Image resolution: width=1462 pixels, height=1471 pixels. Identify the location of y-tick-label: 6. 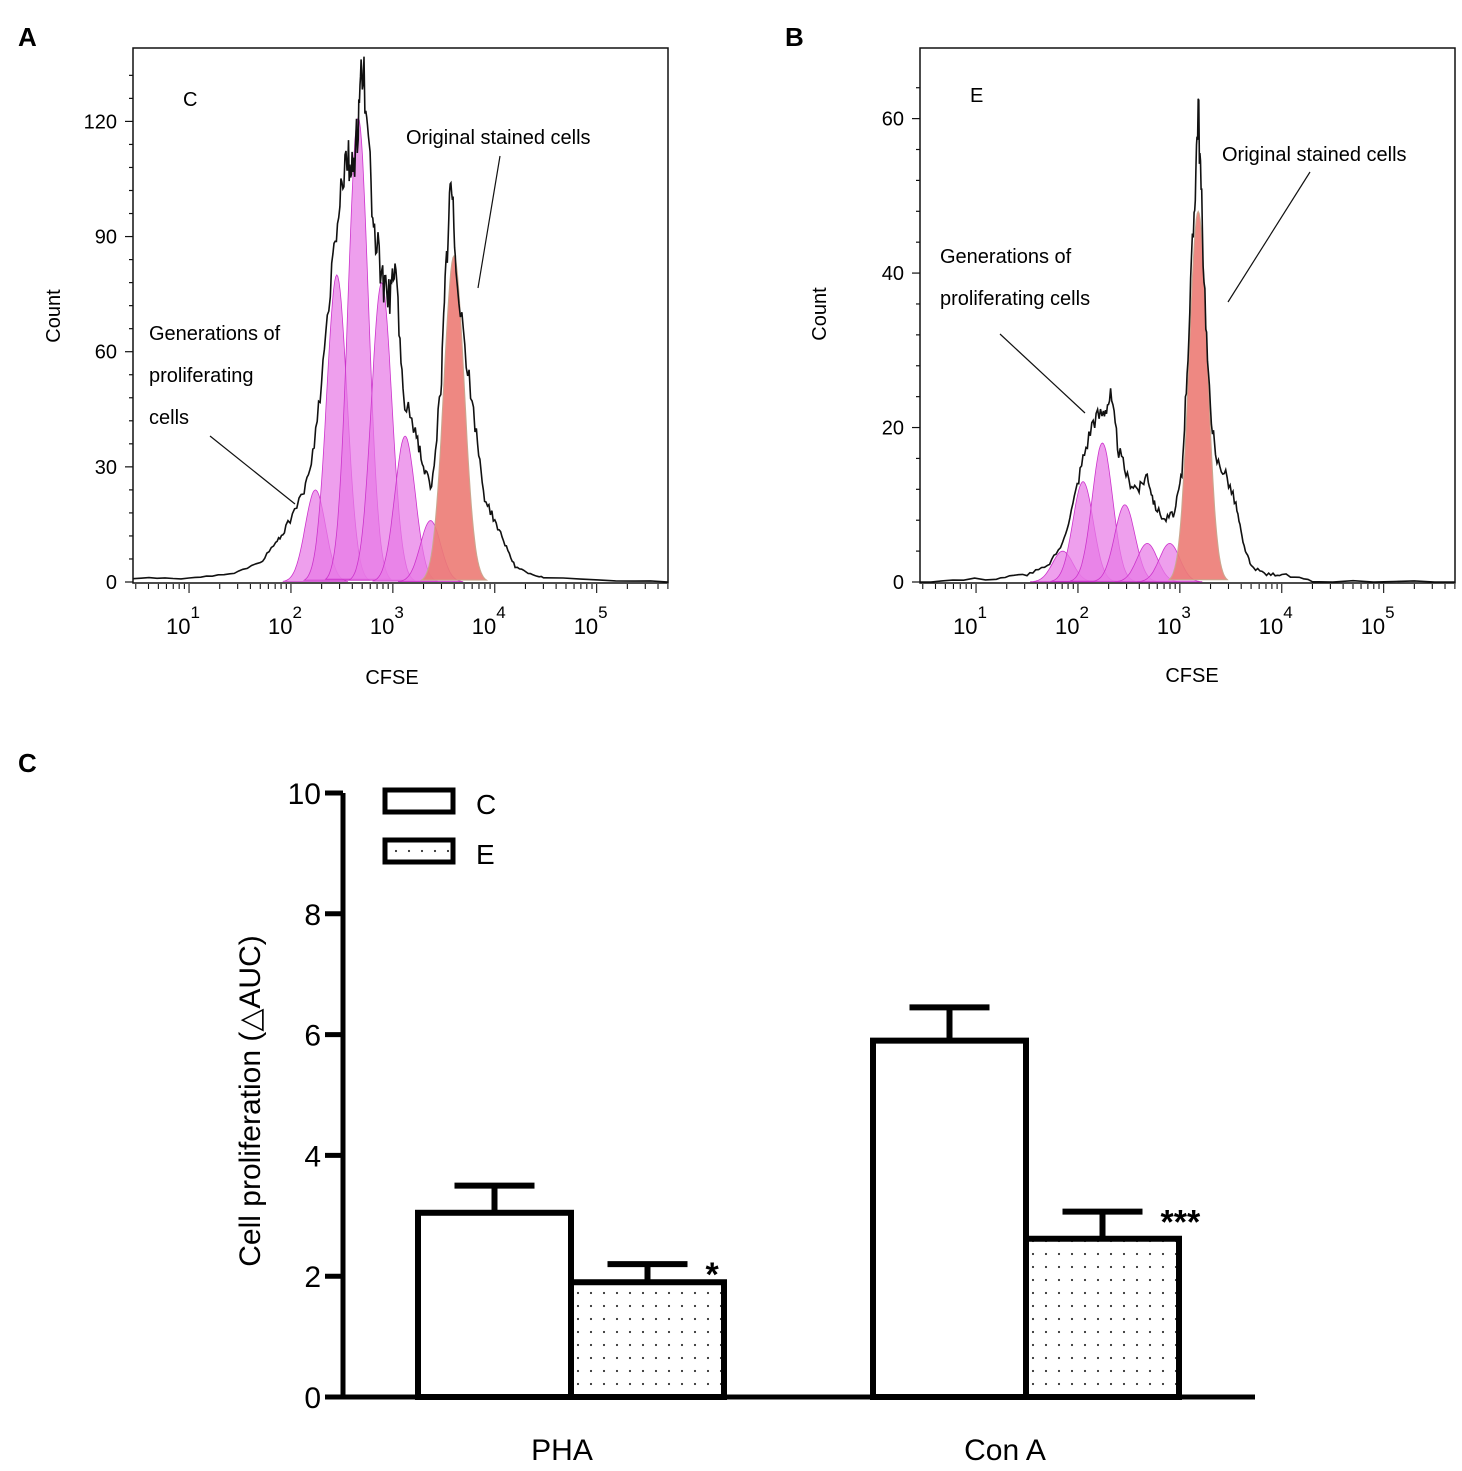
(312, 1036).